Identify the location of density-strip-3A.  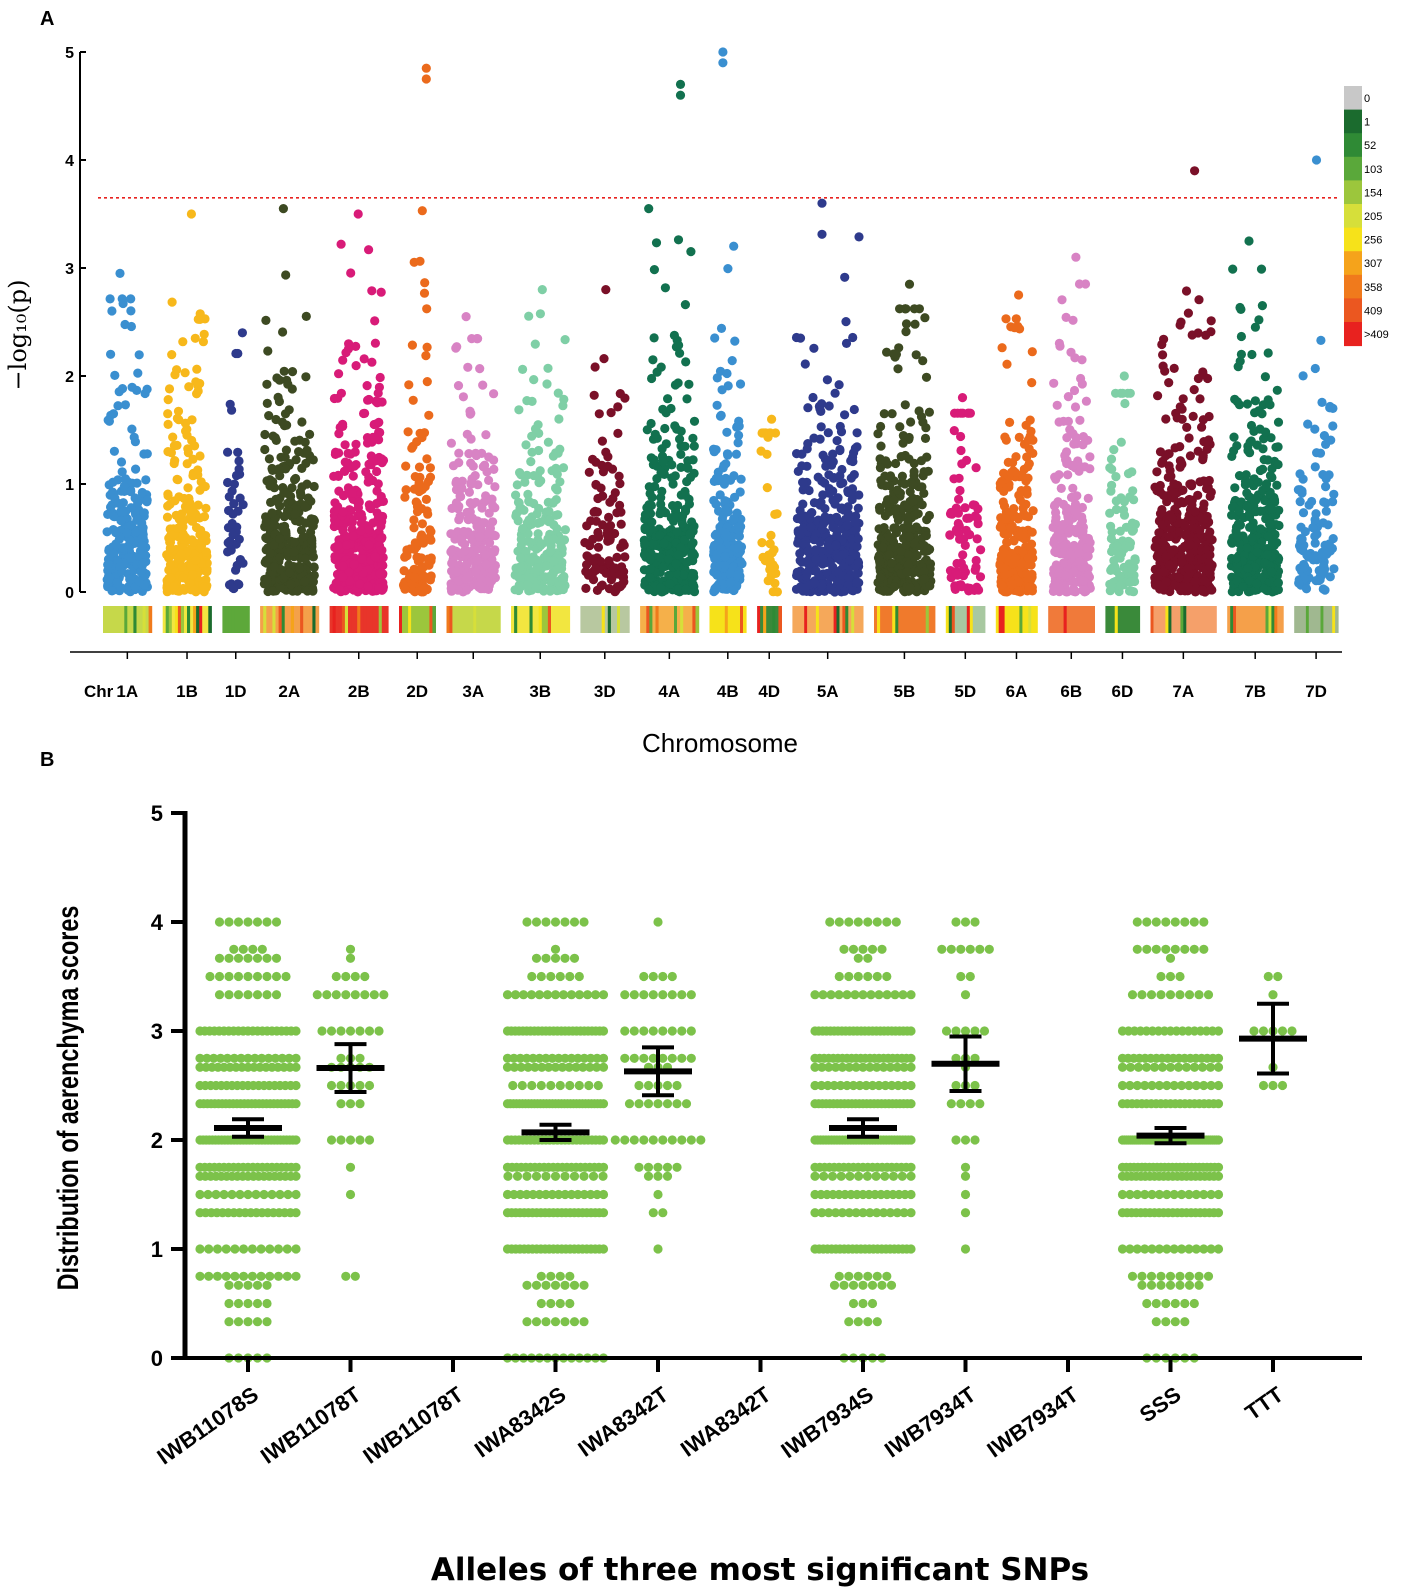
(473, 619).